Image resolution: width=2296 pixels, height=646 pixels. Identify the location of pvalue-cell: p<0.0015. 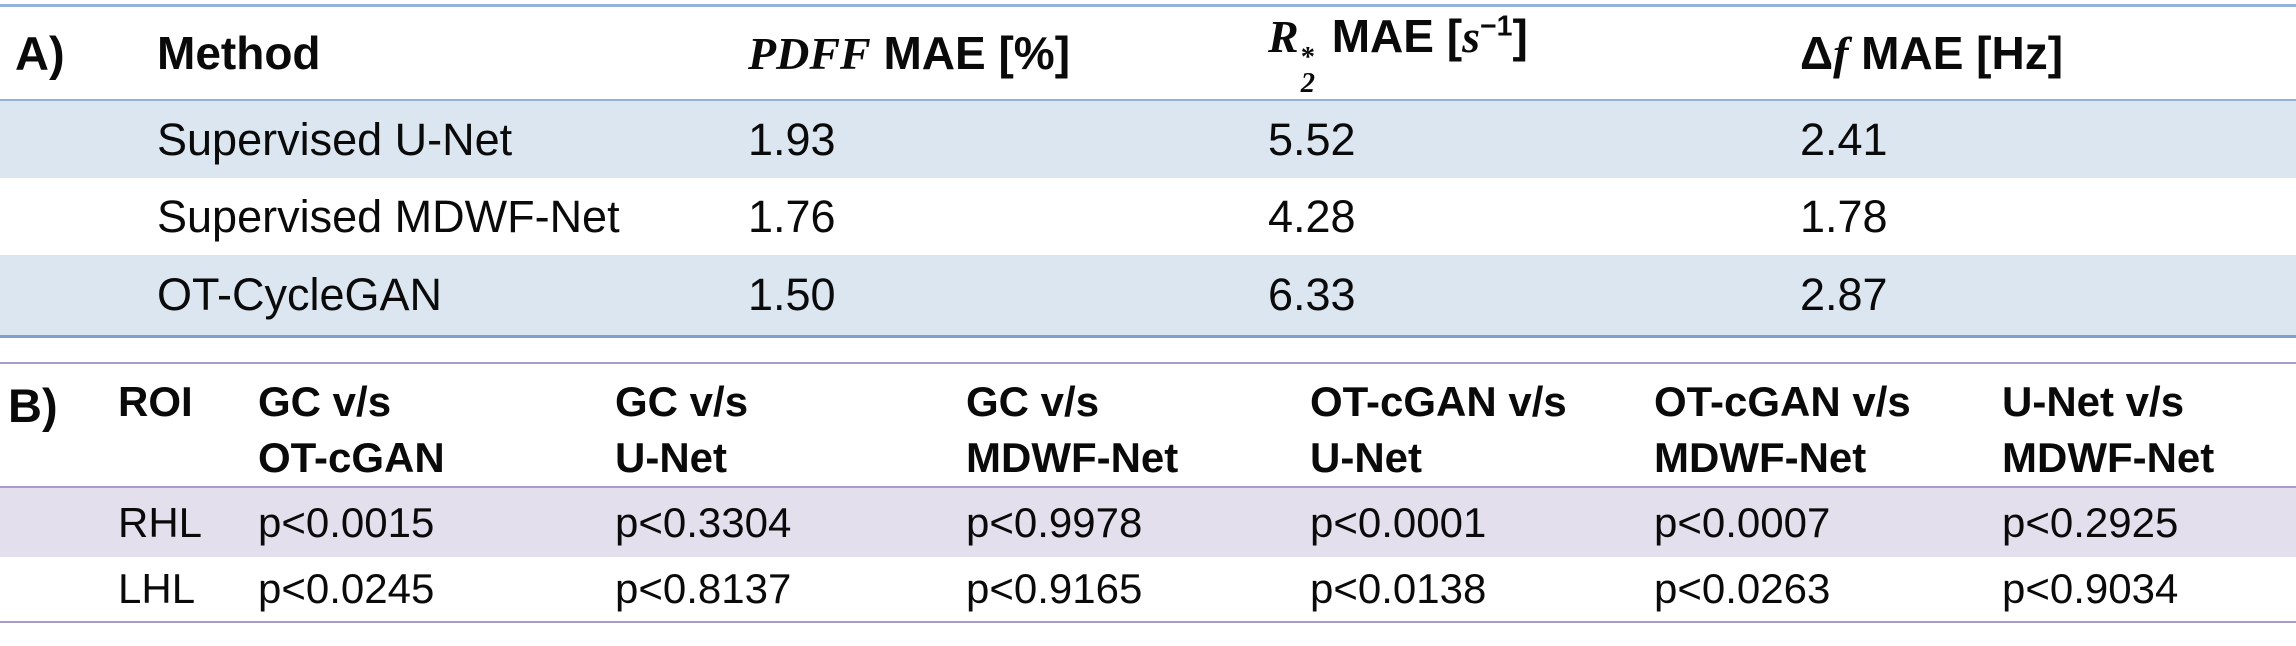
(346, 522).